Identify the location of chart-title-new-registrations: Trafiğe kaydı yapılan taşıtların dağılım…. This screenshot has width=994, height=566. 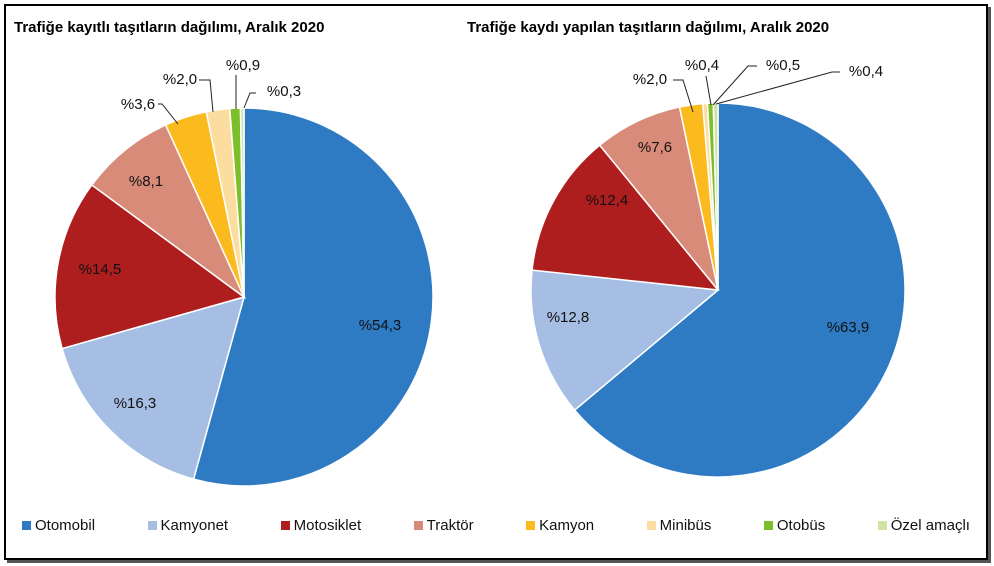
(648, 27).